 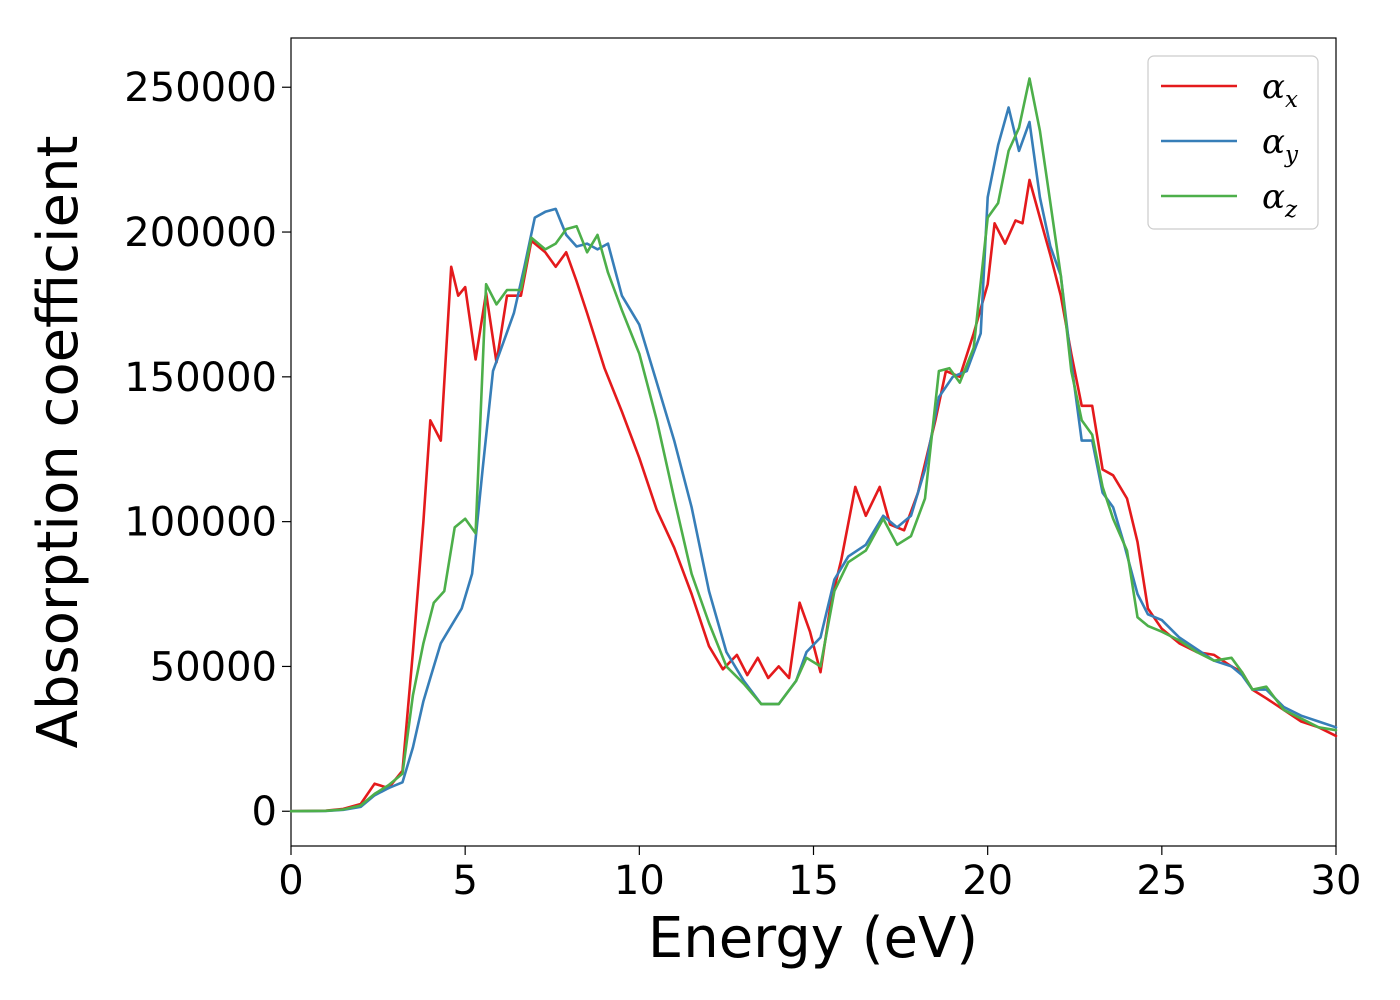 I want to click on x-tick-label: 30, so click(x=1336, y=881).